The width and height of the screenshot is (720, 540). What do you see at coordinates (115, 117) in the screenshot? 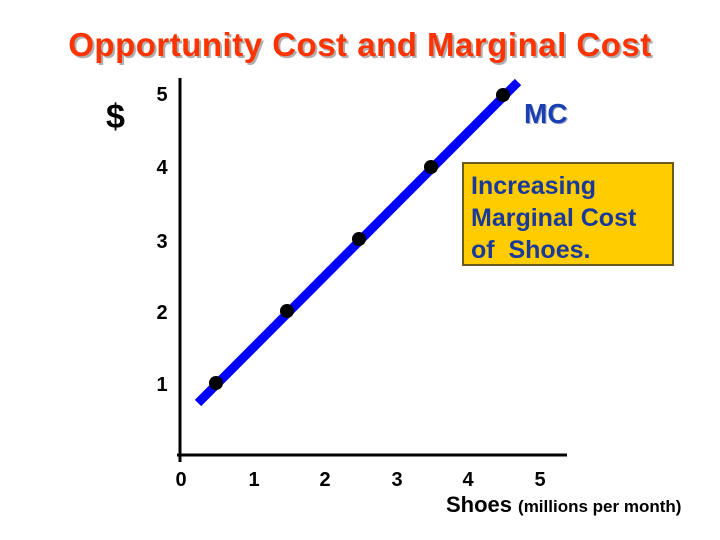
I see `y-axis-label: $` at bounding box center [115, 117].